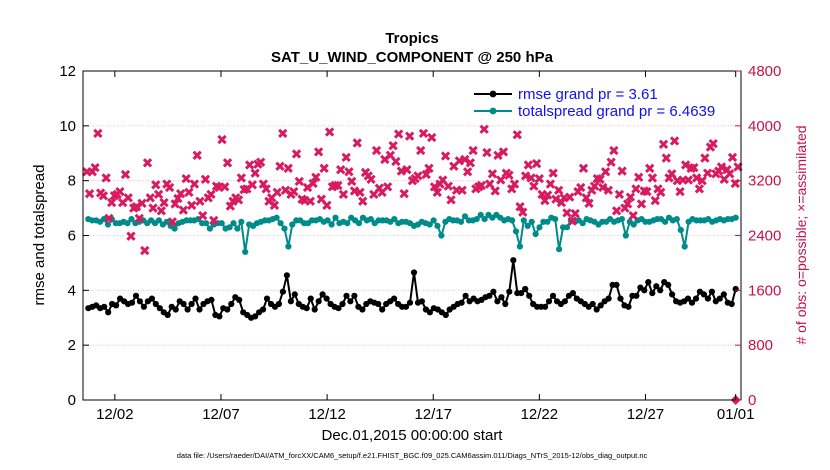  I want to click on y-tick-label: 8, so click(72, 181).